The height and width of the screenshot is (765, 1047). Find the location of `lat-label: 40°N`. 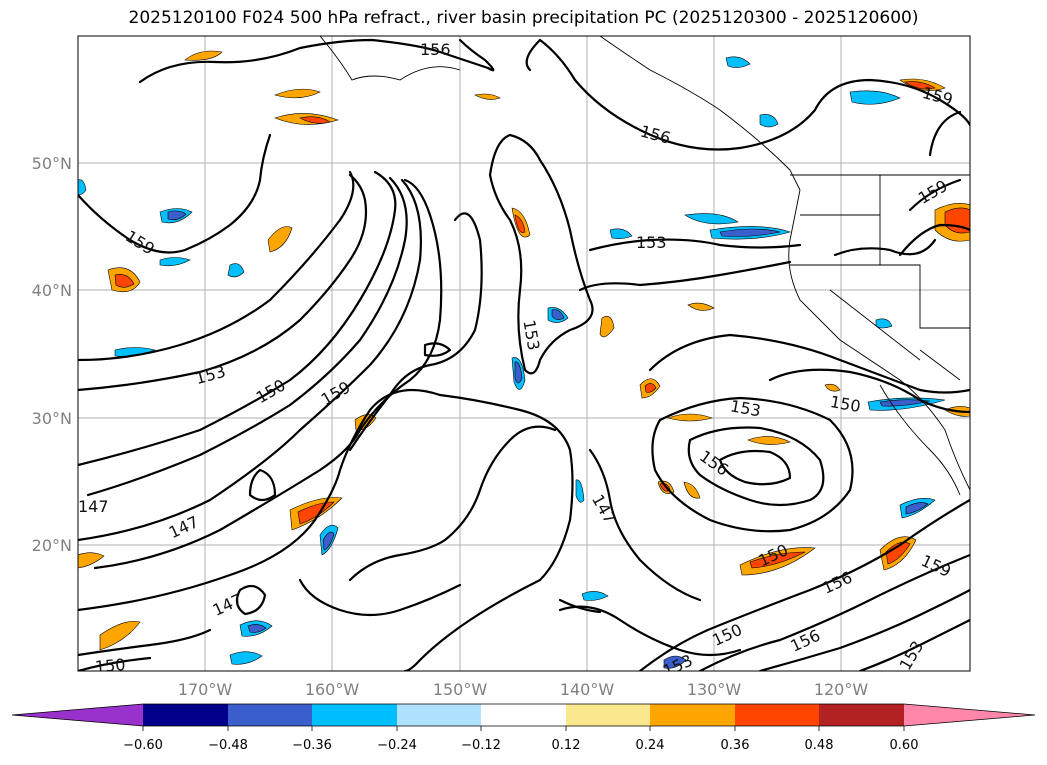

lat-label: 40°N is located at coordinates (52, 290).